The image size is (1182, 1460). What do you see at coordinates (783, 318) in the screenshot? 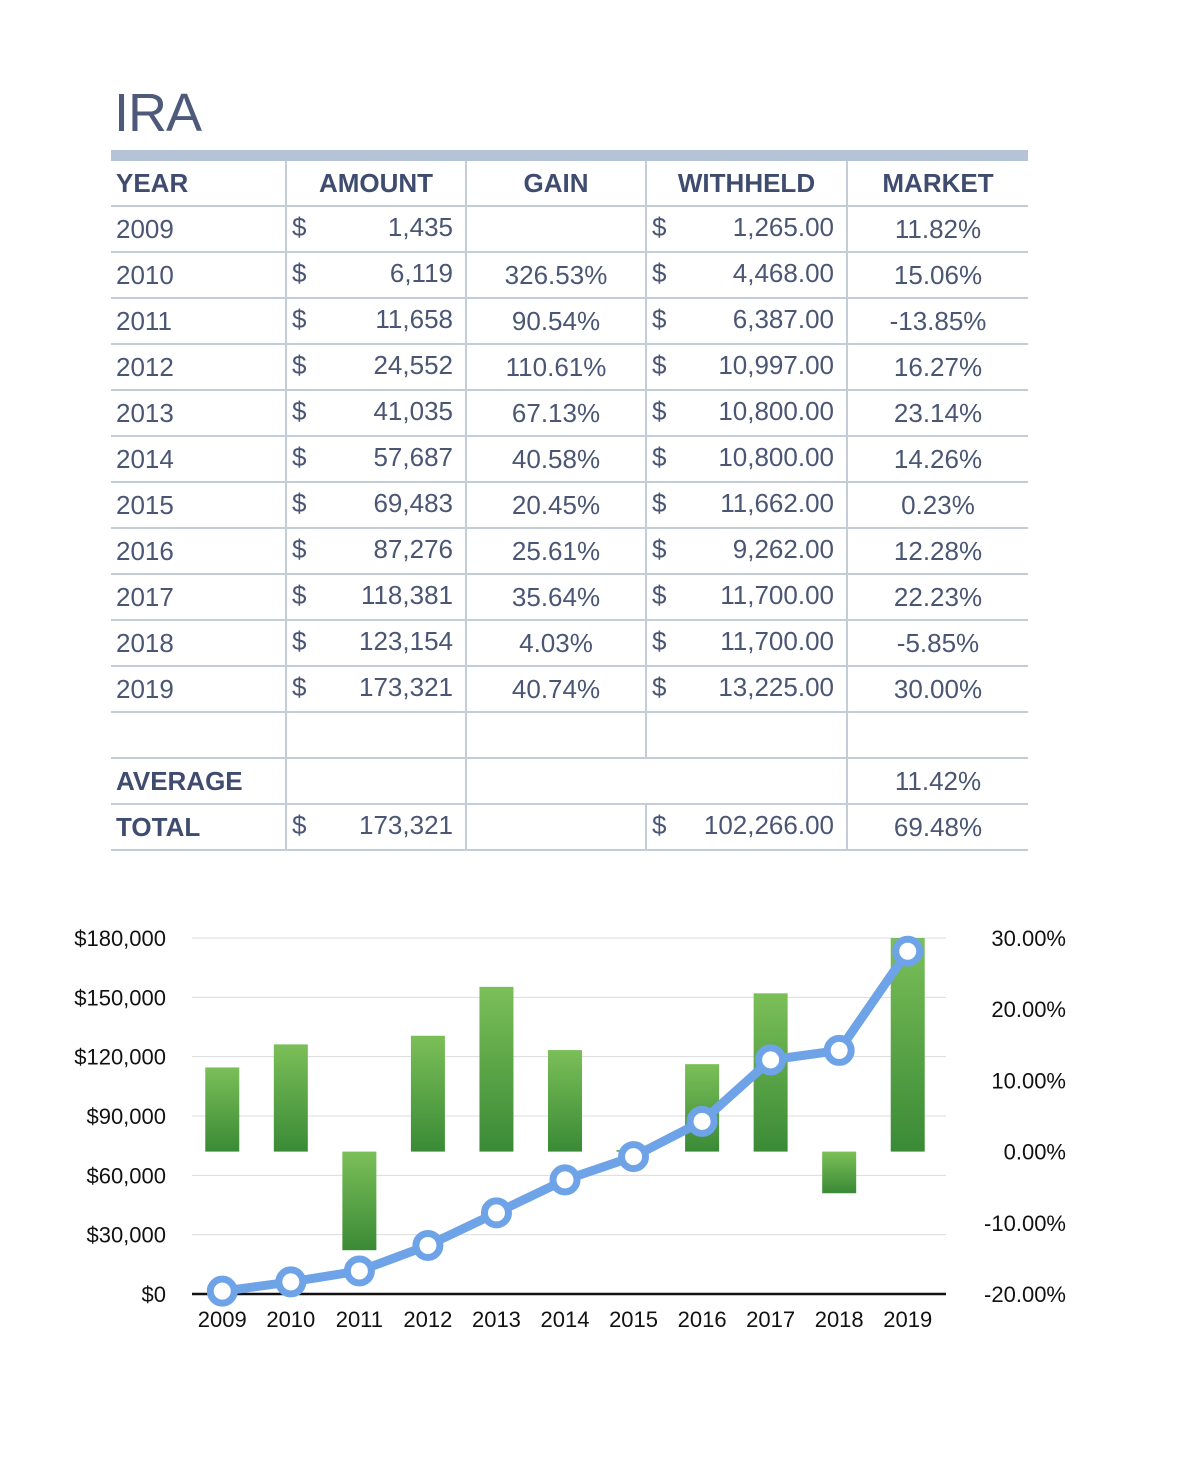
I see `cell-withheld-value: 6,387.00` at bounding box center [783, 318].